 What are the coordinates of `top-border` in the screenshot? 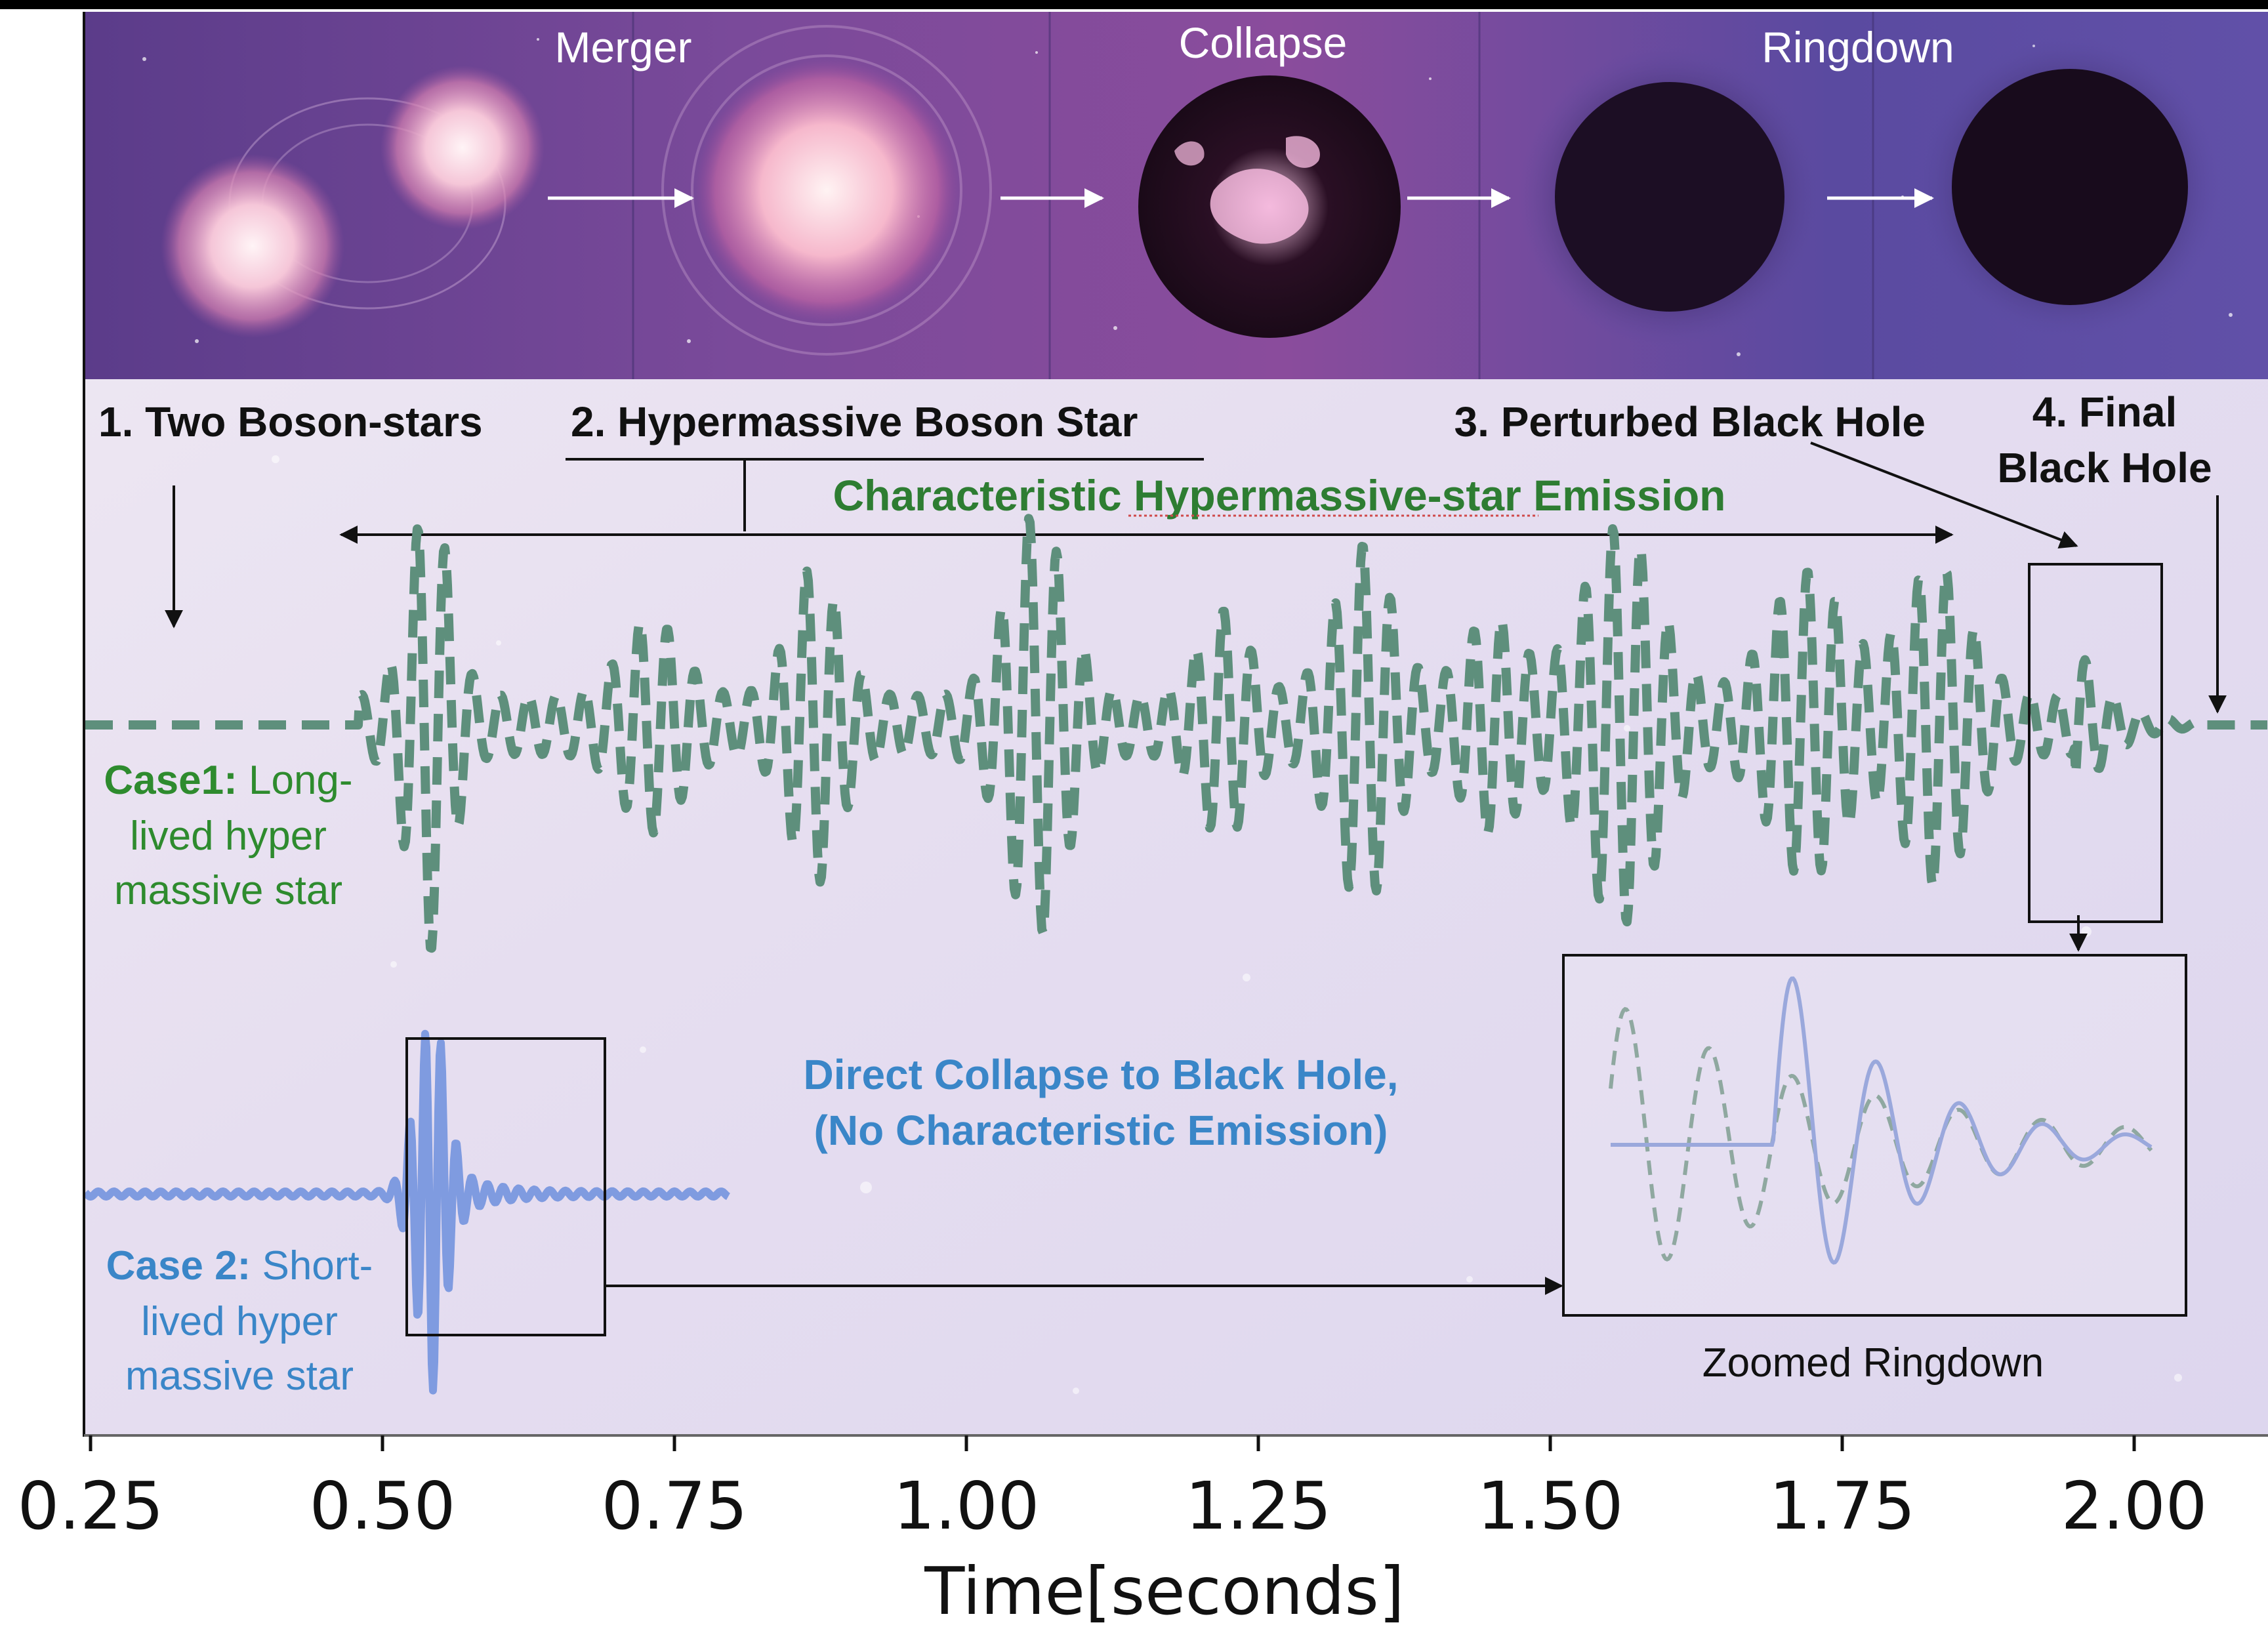 It's located at (1134, 4).